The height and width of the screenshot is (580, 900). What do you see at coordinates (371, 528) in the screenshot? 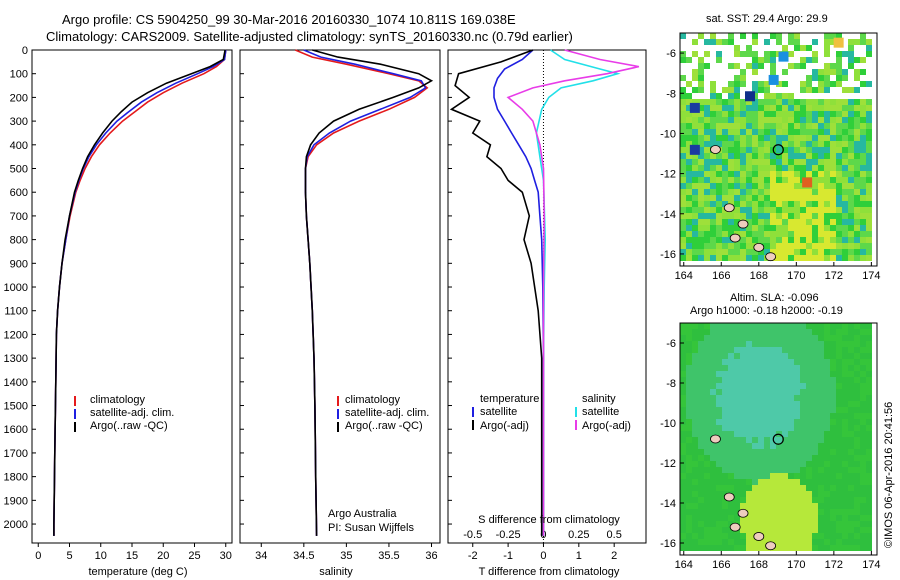
I see `annotation-pi: PI: Susan Wijffels` at bounding box center [371, 528].